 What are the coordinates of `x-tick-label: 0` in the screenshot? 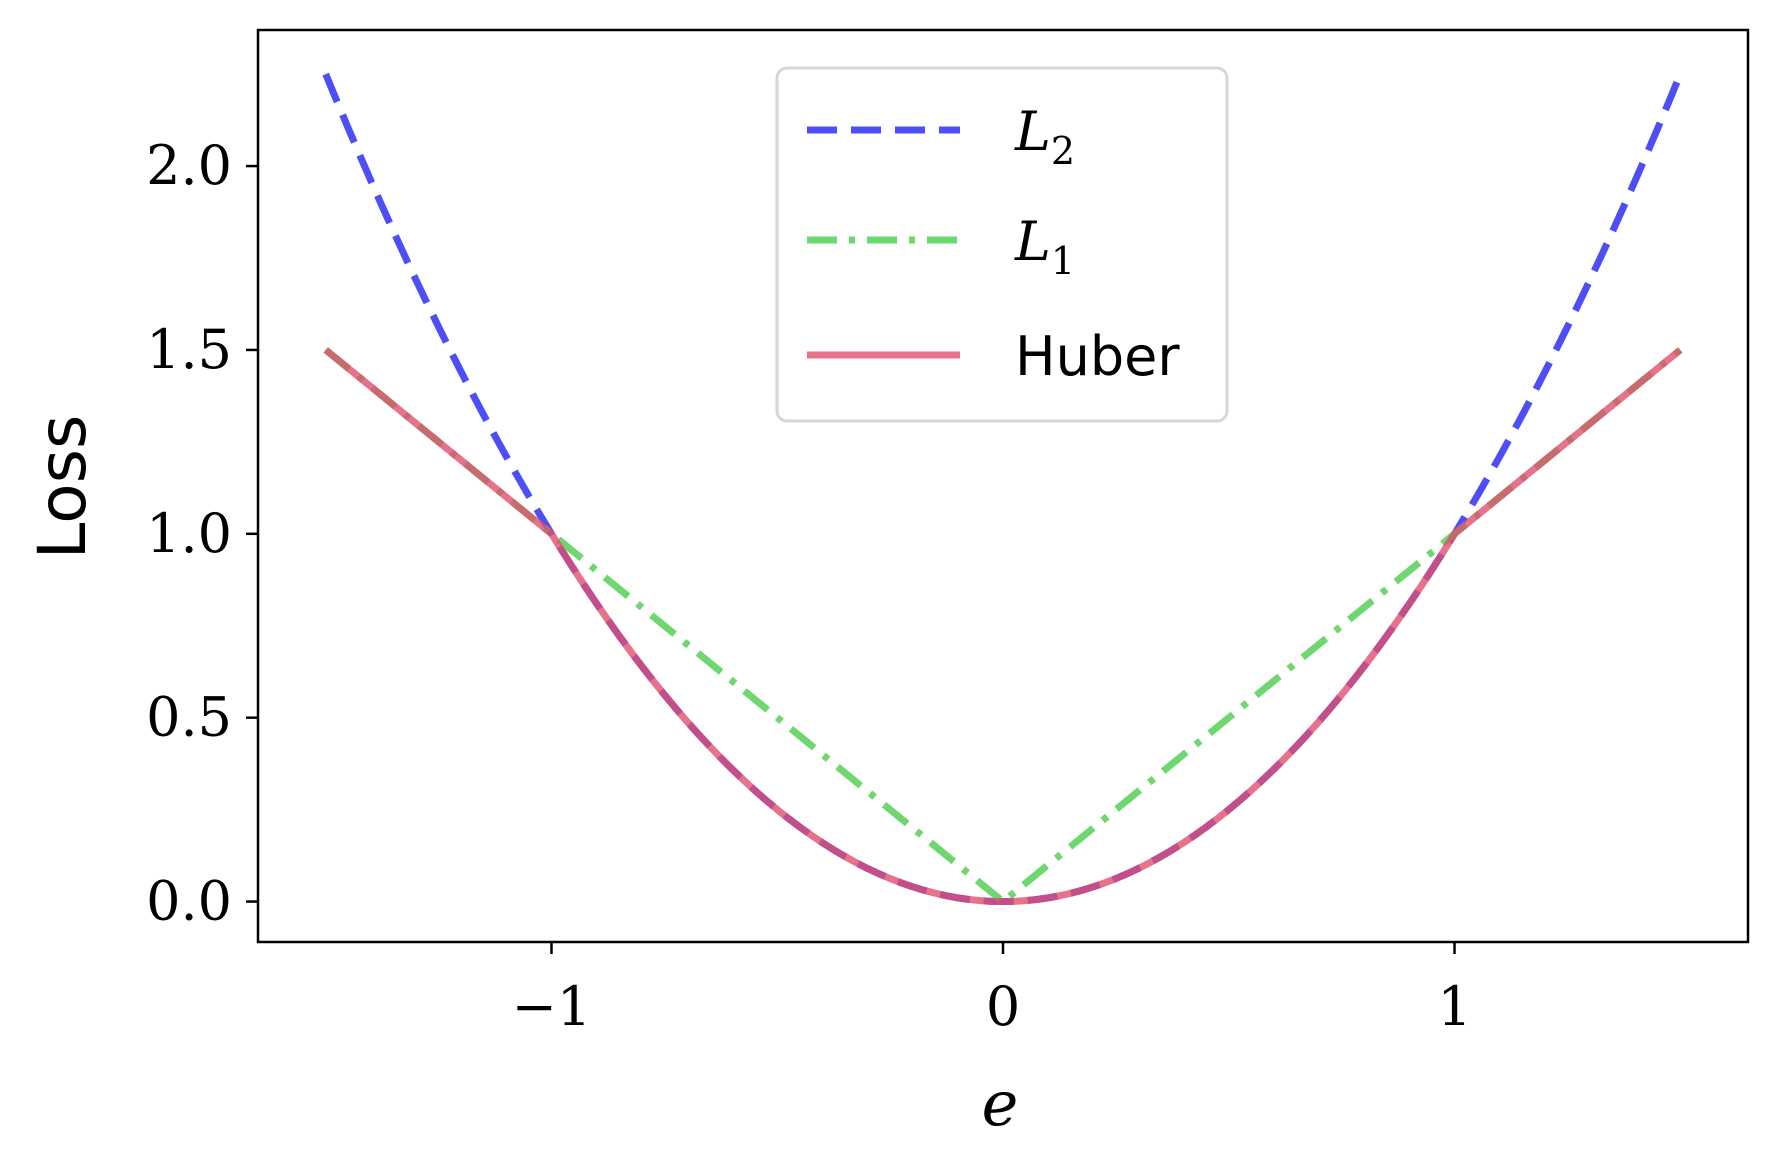 It's located at (1003, 1006).